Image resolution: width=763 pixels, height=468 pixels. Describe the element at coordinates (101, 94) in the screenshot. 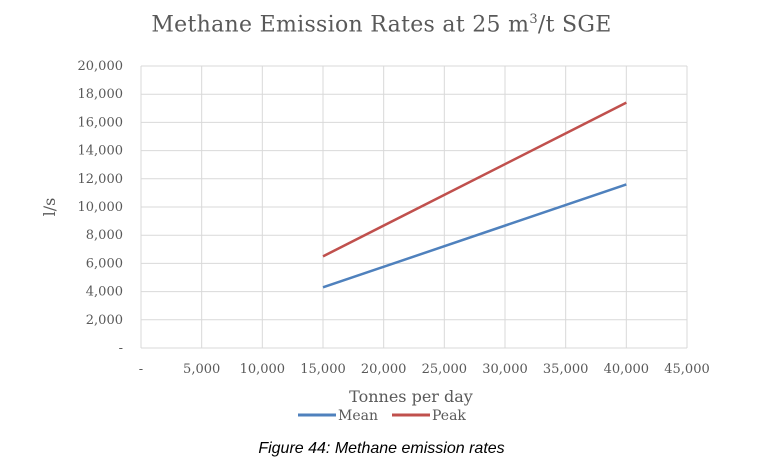

I see `y-tick-label: 18,000` at that location.